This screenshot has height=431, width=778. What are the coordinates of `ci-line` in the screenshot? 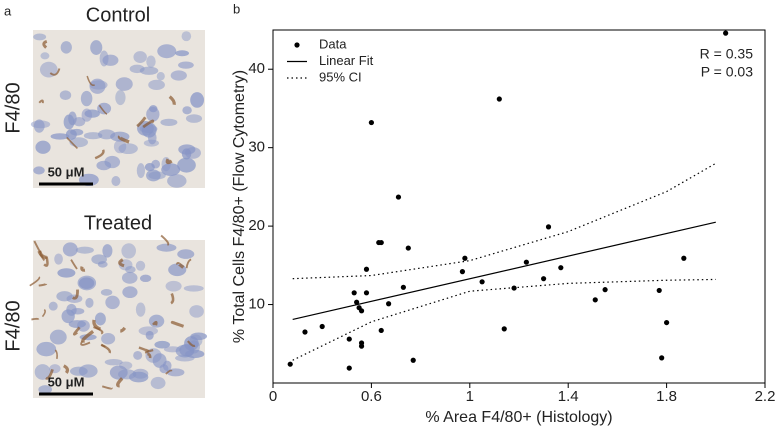 It's located at (504, 319).